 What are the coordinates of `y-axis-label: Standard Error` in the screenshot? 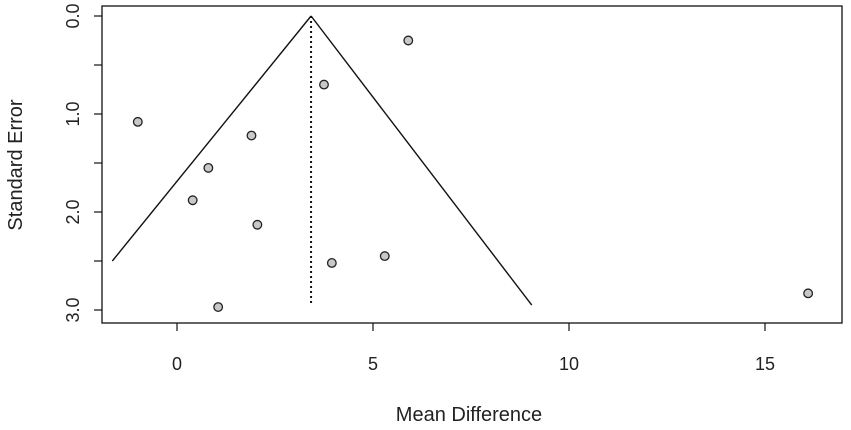 It's located at (16, 165).